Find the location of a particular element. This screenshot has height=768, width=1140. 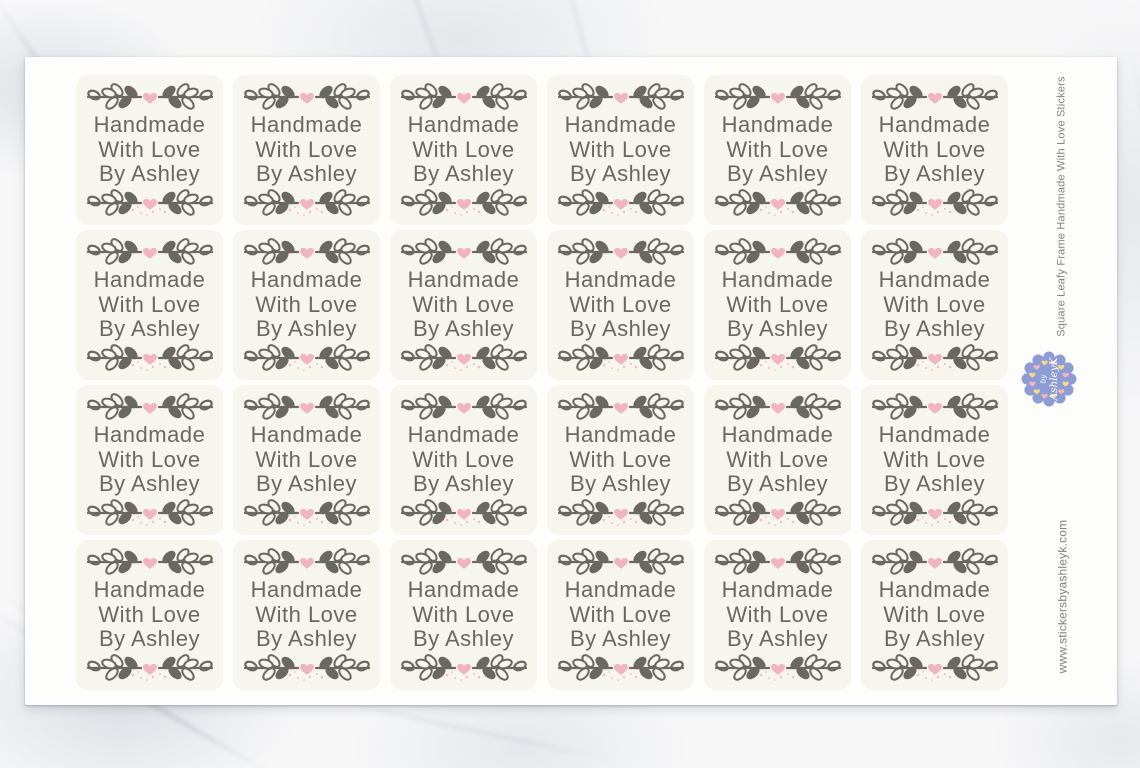

brand-badge: by AshleyK is located at coordinates (1049, 379).